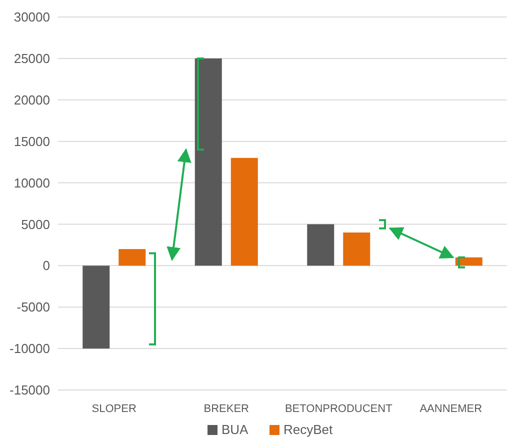 This screenshot has height=444, width=515. Describe the element at coordinates (30, 348) in the screenshot. I see `y-tick-label: -10000` at that location.